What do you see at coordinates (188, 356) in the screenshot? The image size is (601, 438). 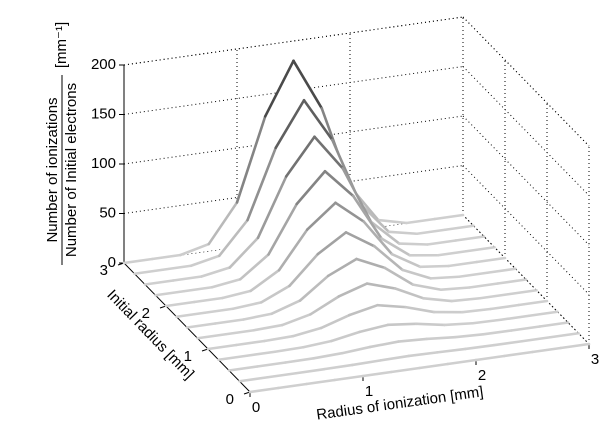 I see `y-tick-label: 1` at bounding box center [188, 356].